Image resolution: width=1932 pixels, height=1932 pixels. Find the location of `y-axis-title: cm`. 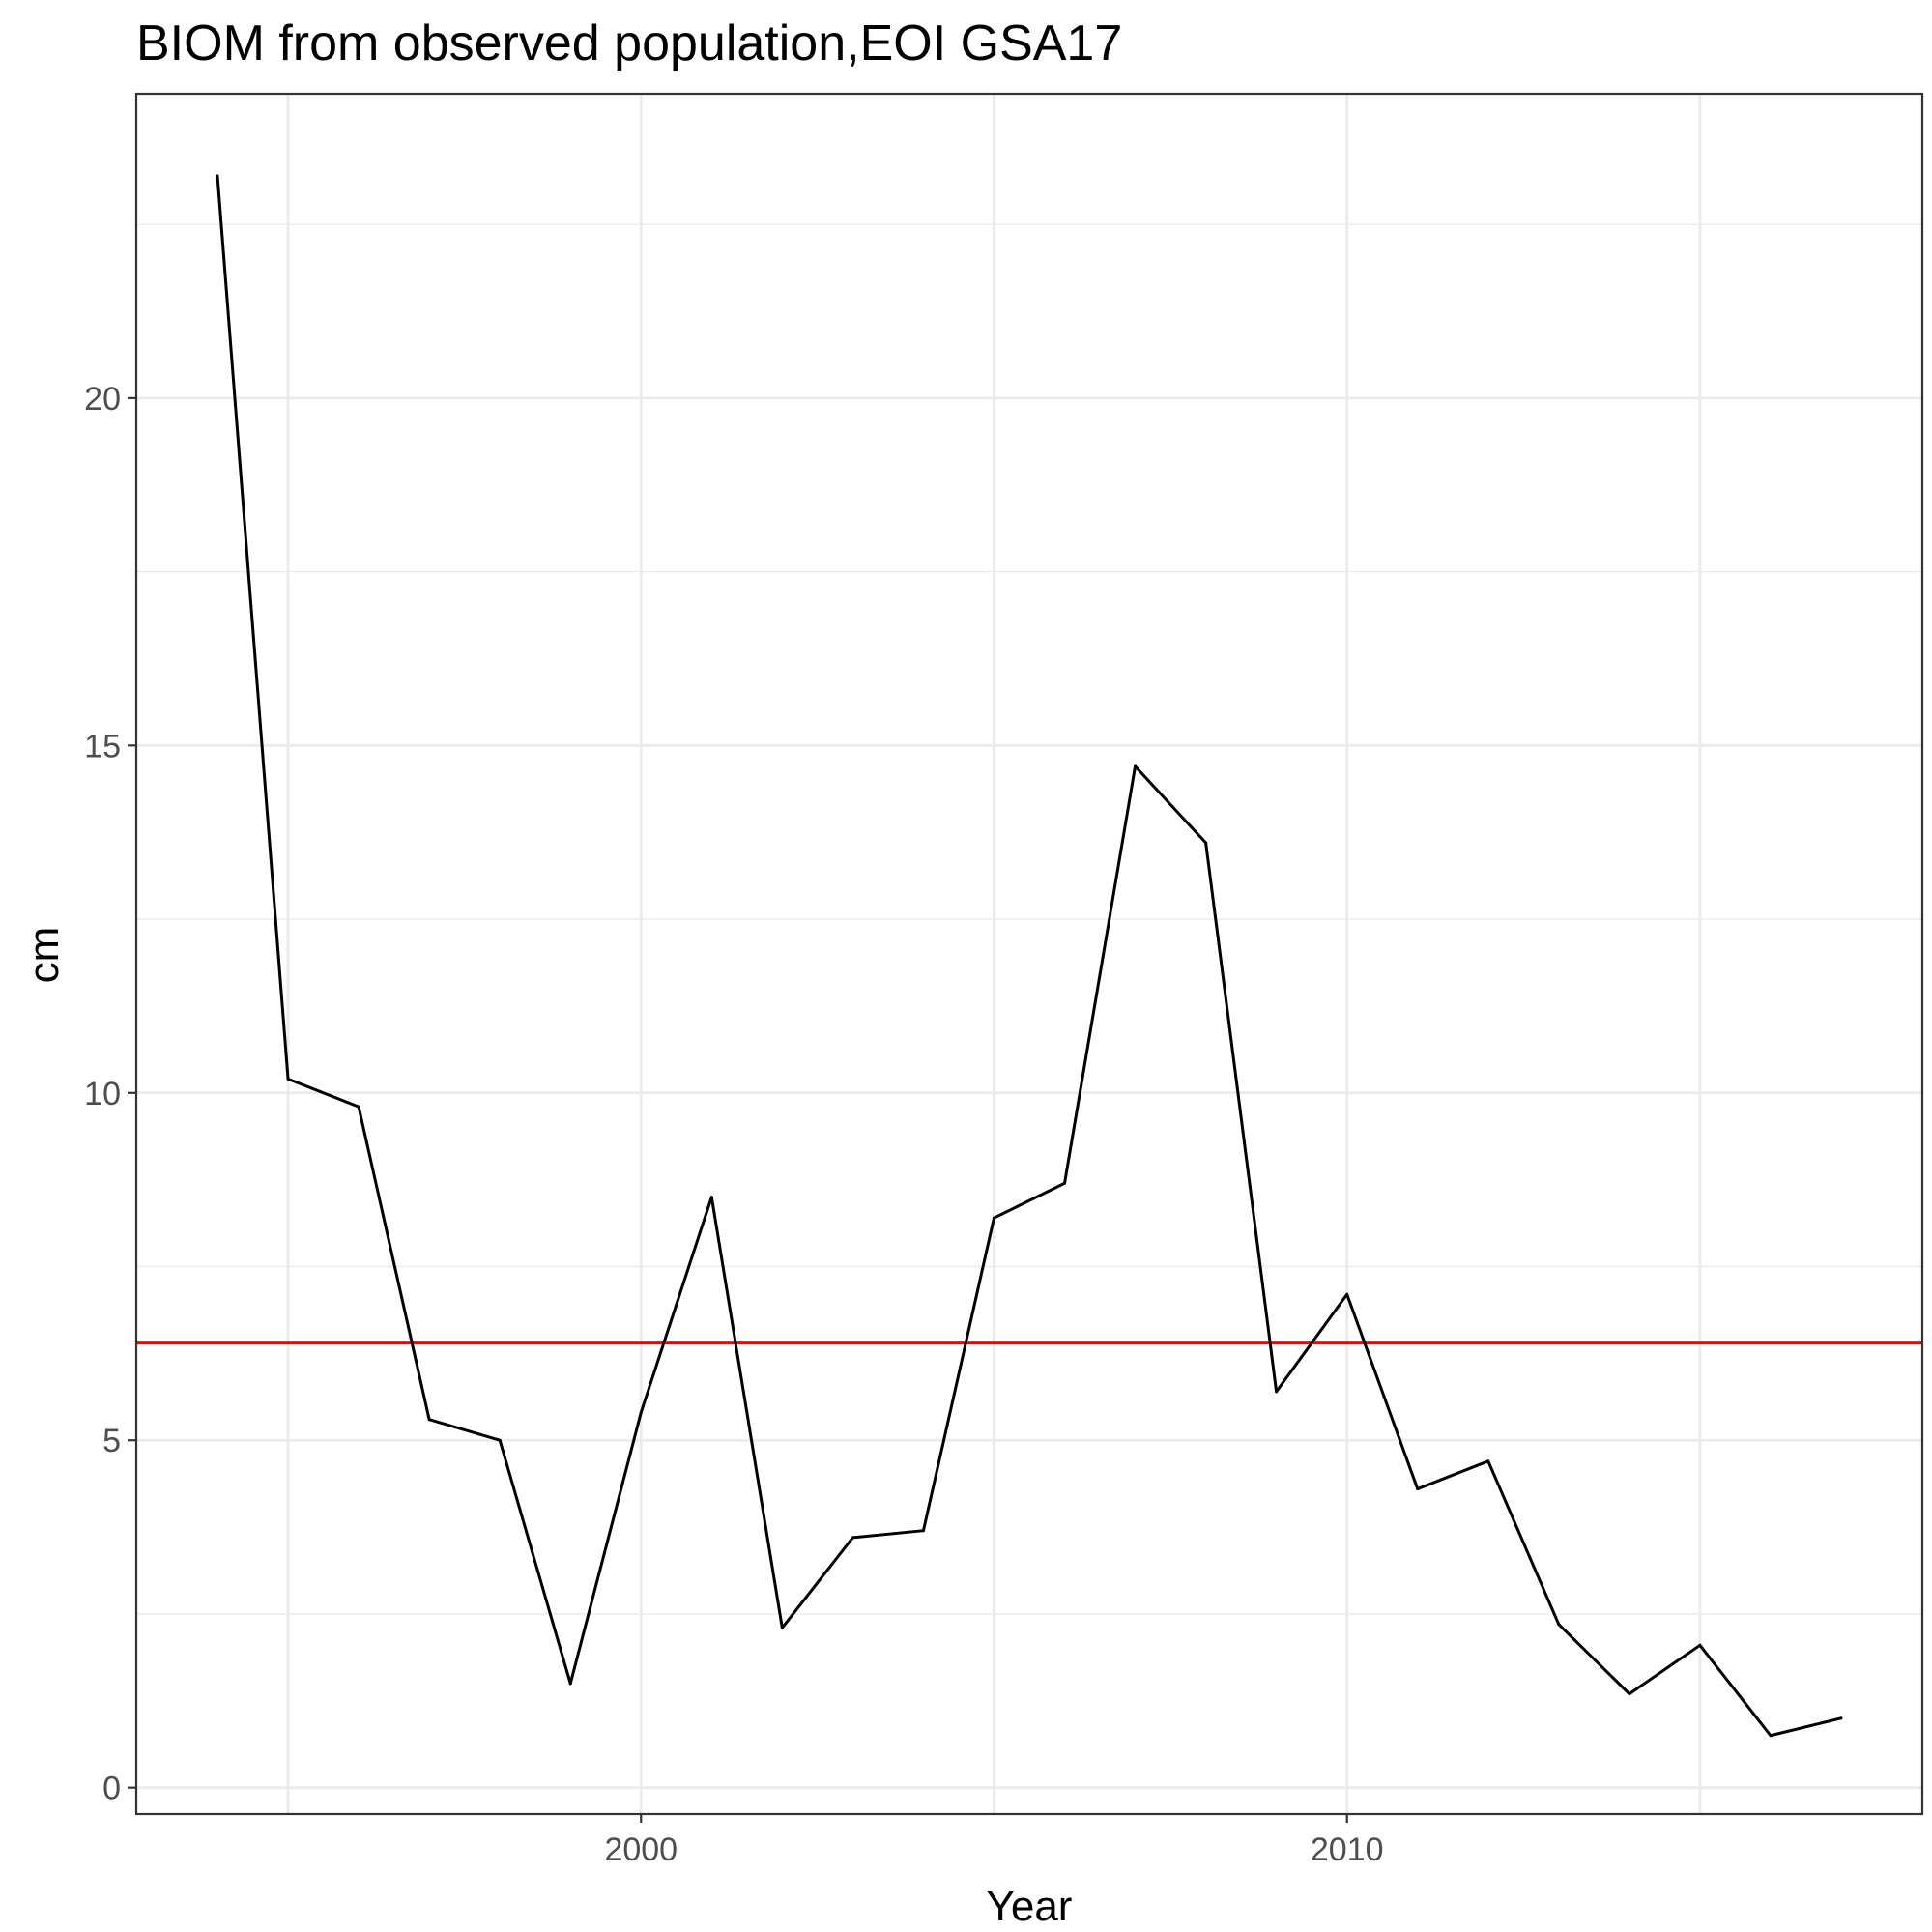

y-axis-title: cm is located at coordinates (44, 955).